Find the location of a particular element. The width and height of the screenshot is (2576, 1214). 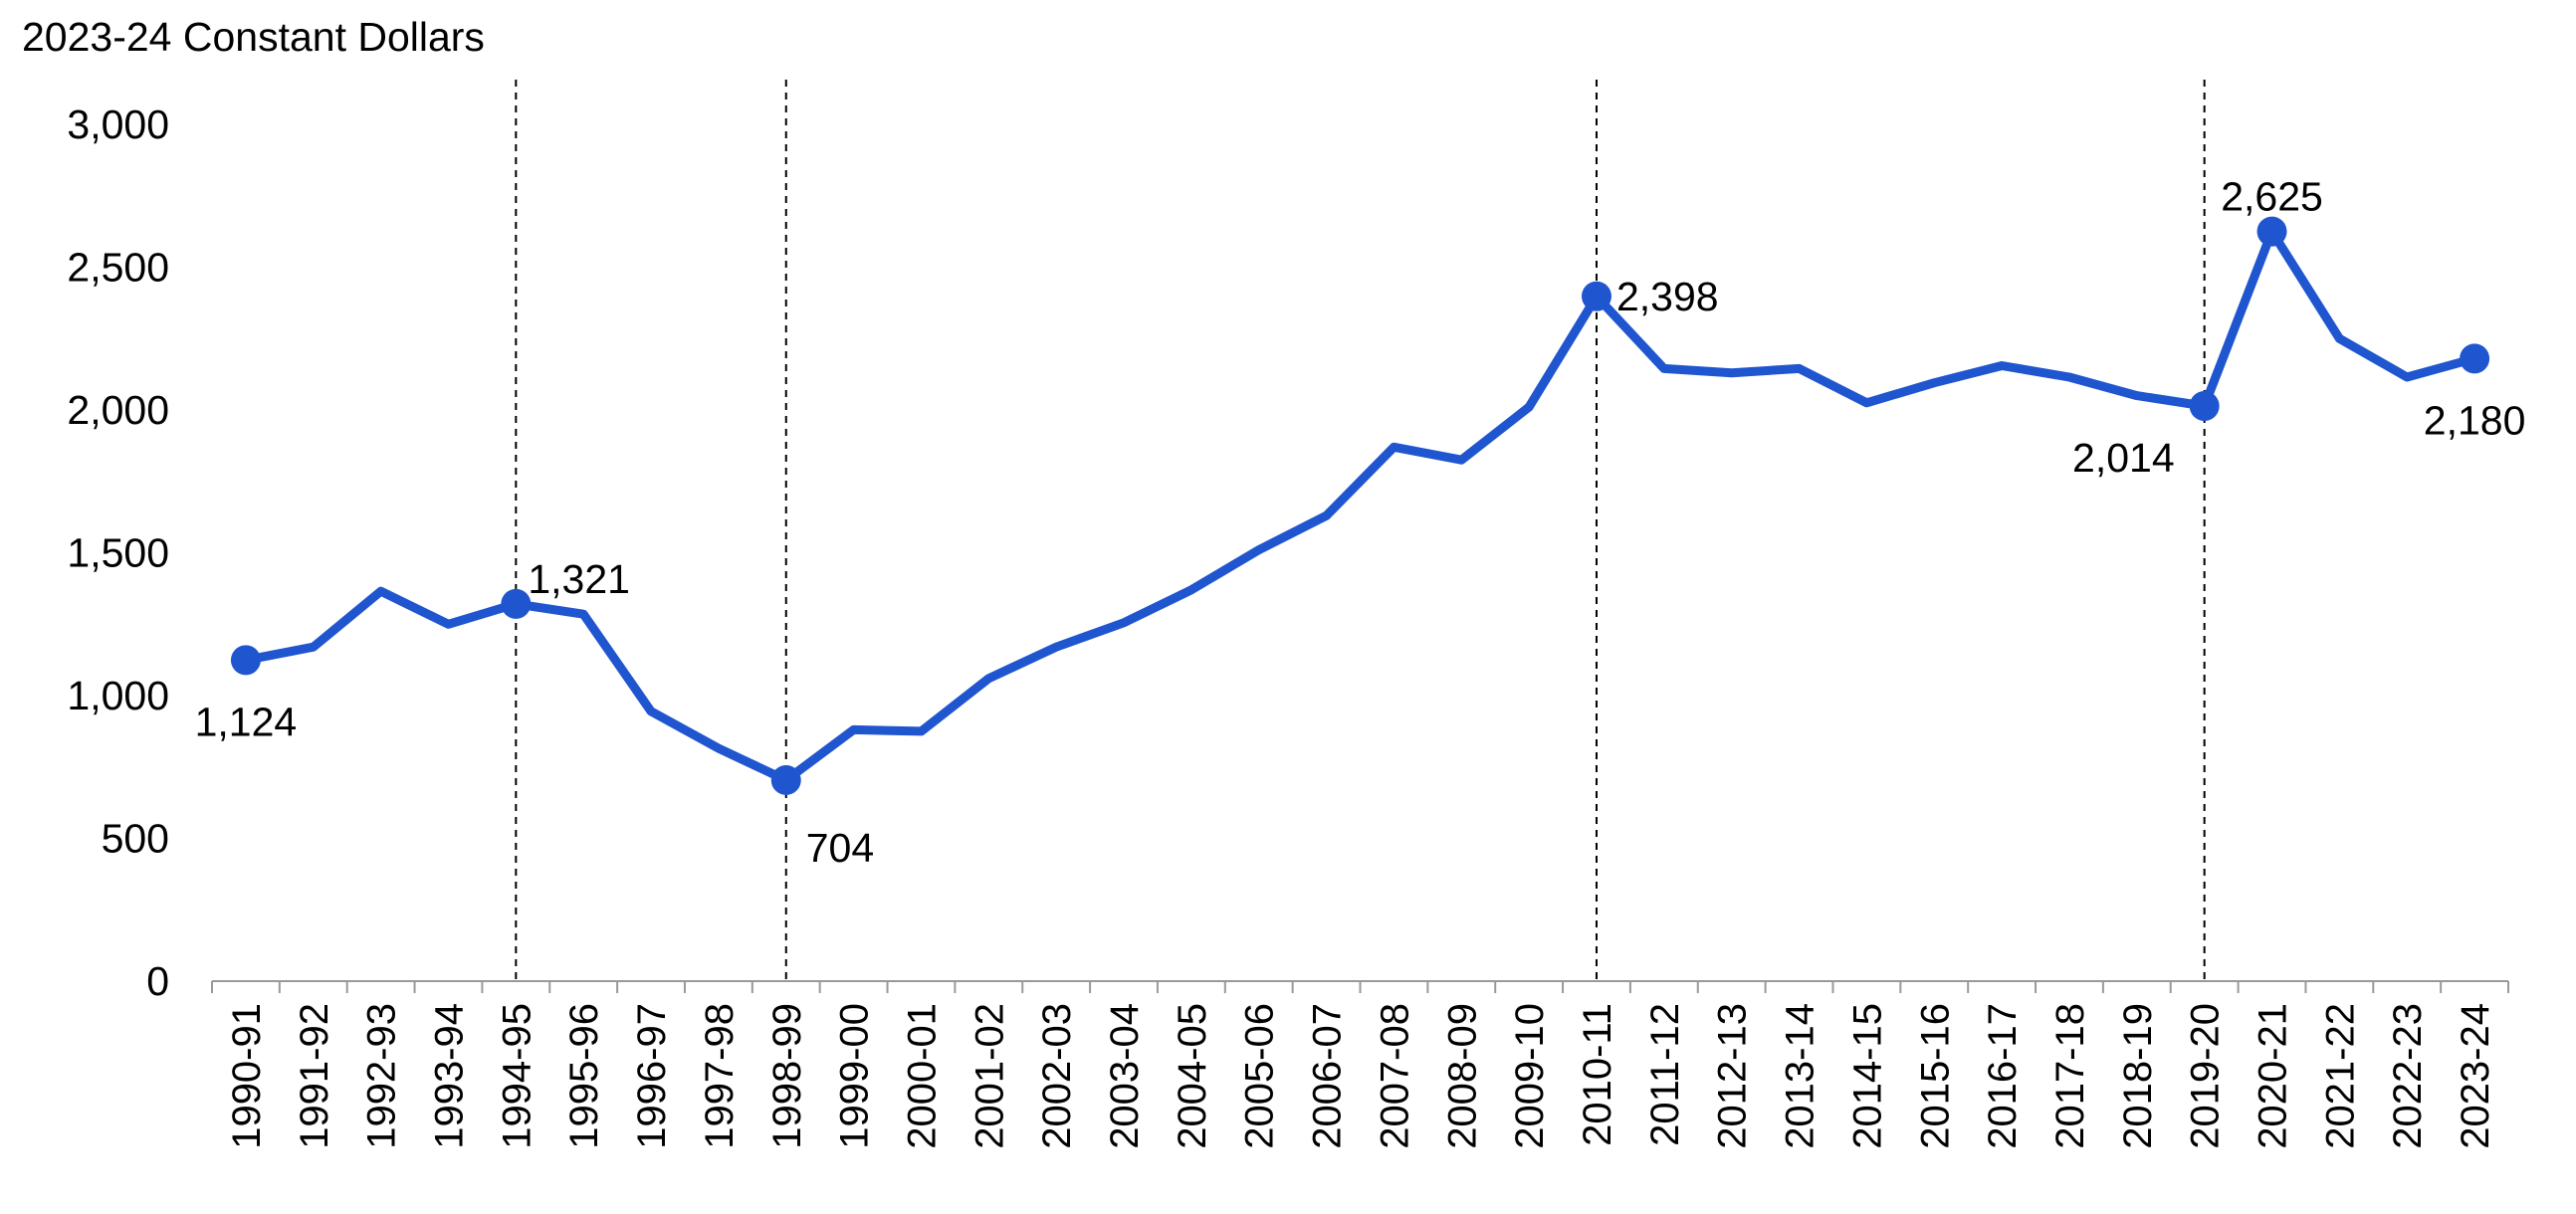

x-tick-label-1994-95: 1994-95 is located at coordinates (516, 1076).